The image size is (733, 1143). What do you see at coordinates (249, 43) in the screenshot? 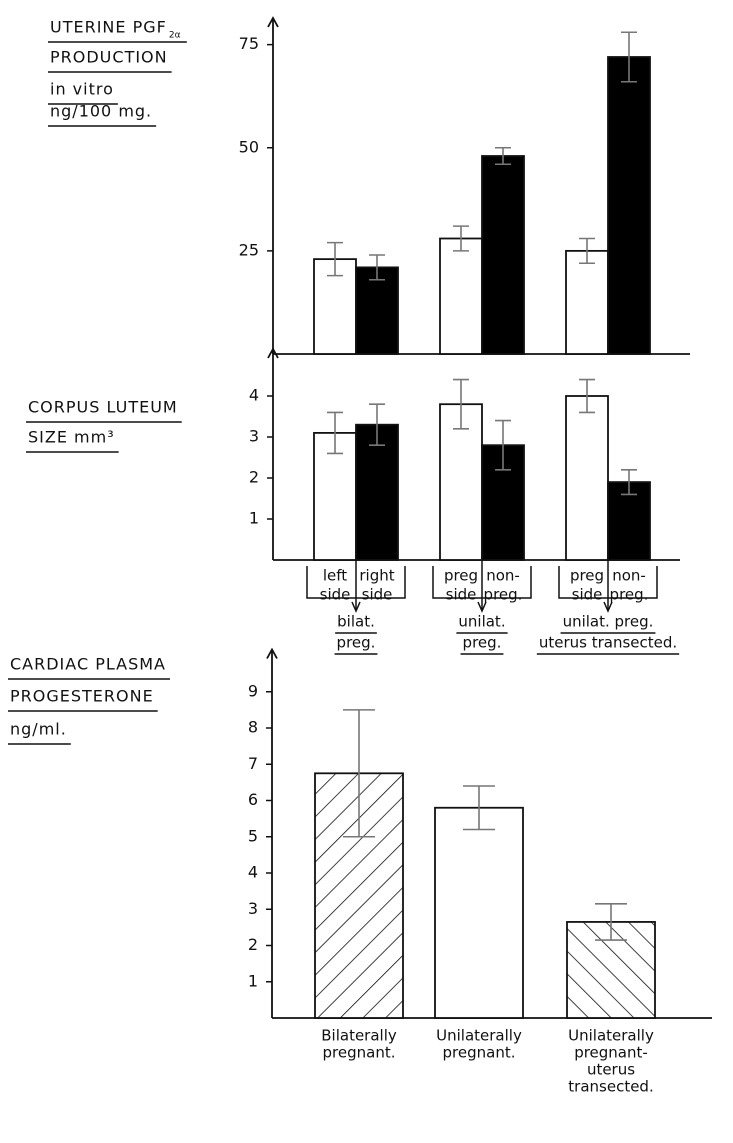
I see `y-tick-label: 75` at bounding box center [249, 43].